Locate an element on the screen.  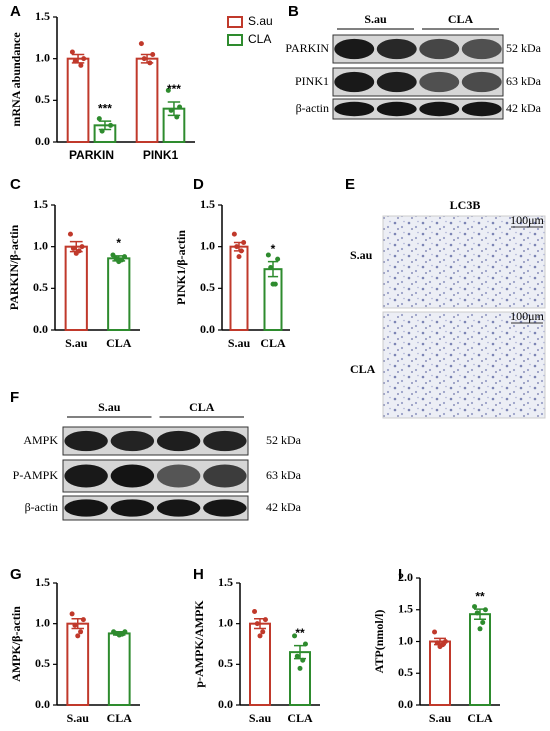
significance: ** is located at coordinates (300, 633).